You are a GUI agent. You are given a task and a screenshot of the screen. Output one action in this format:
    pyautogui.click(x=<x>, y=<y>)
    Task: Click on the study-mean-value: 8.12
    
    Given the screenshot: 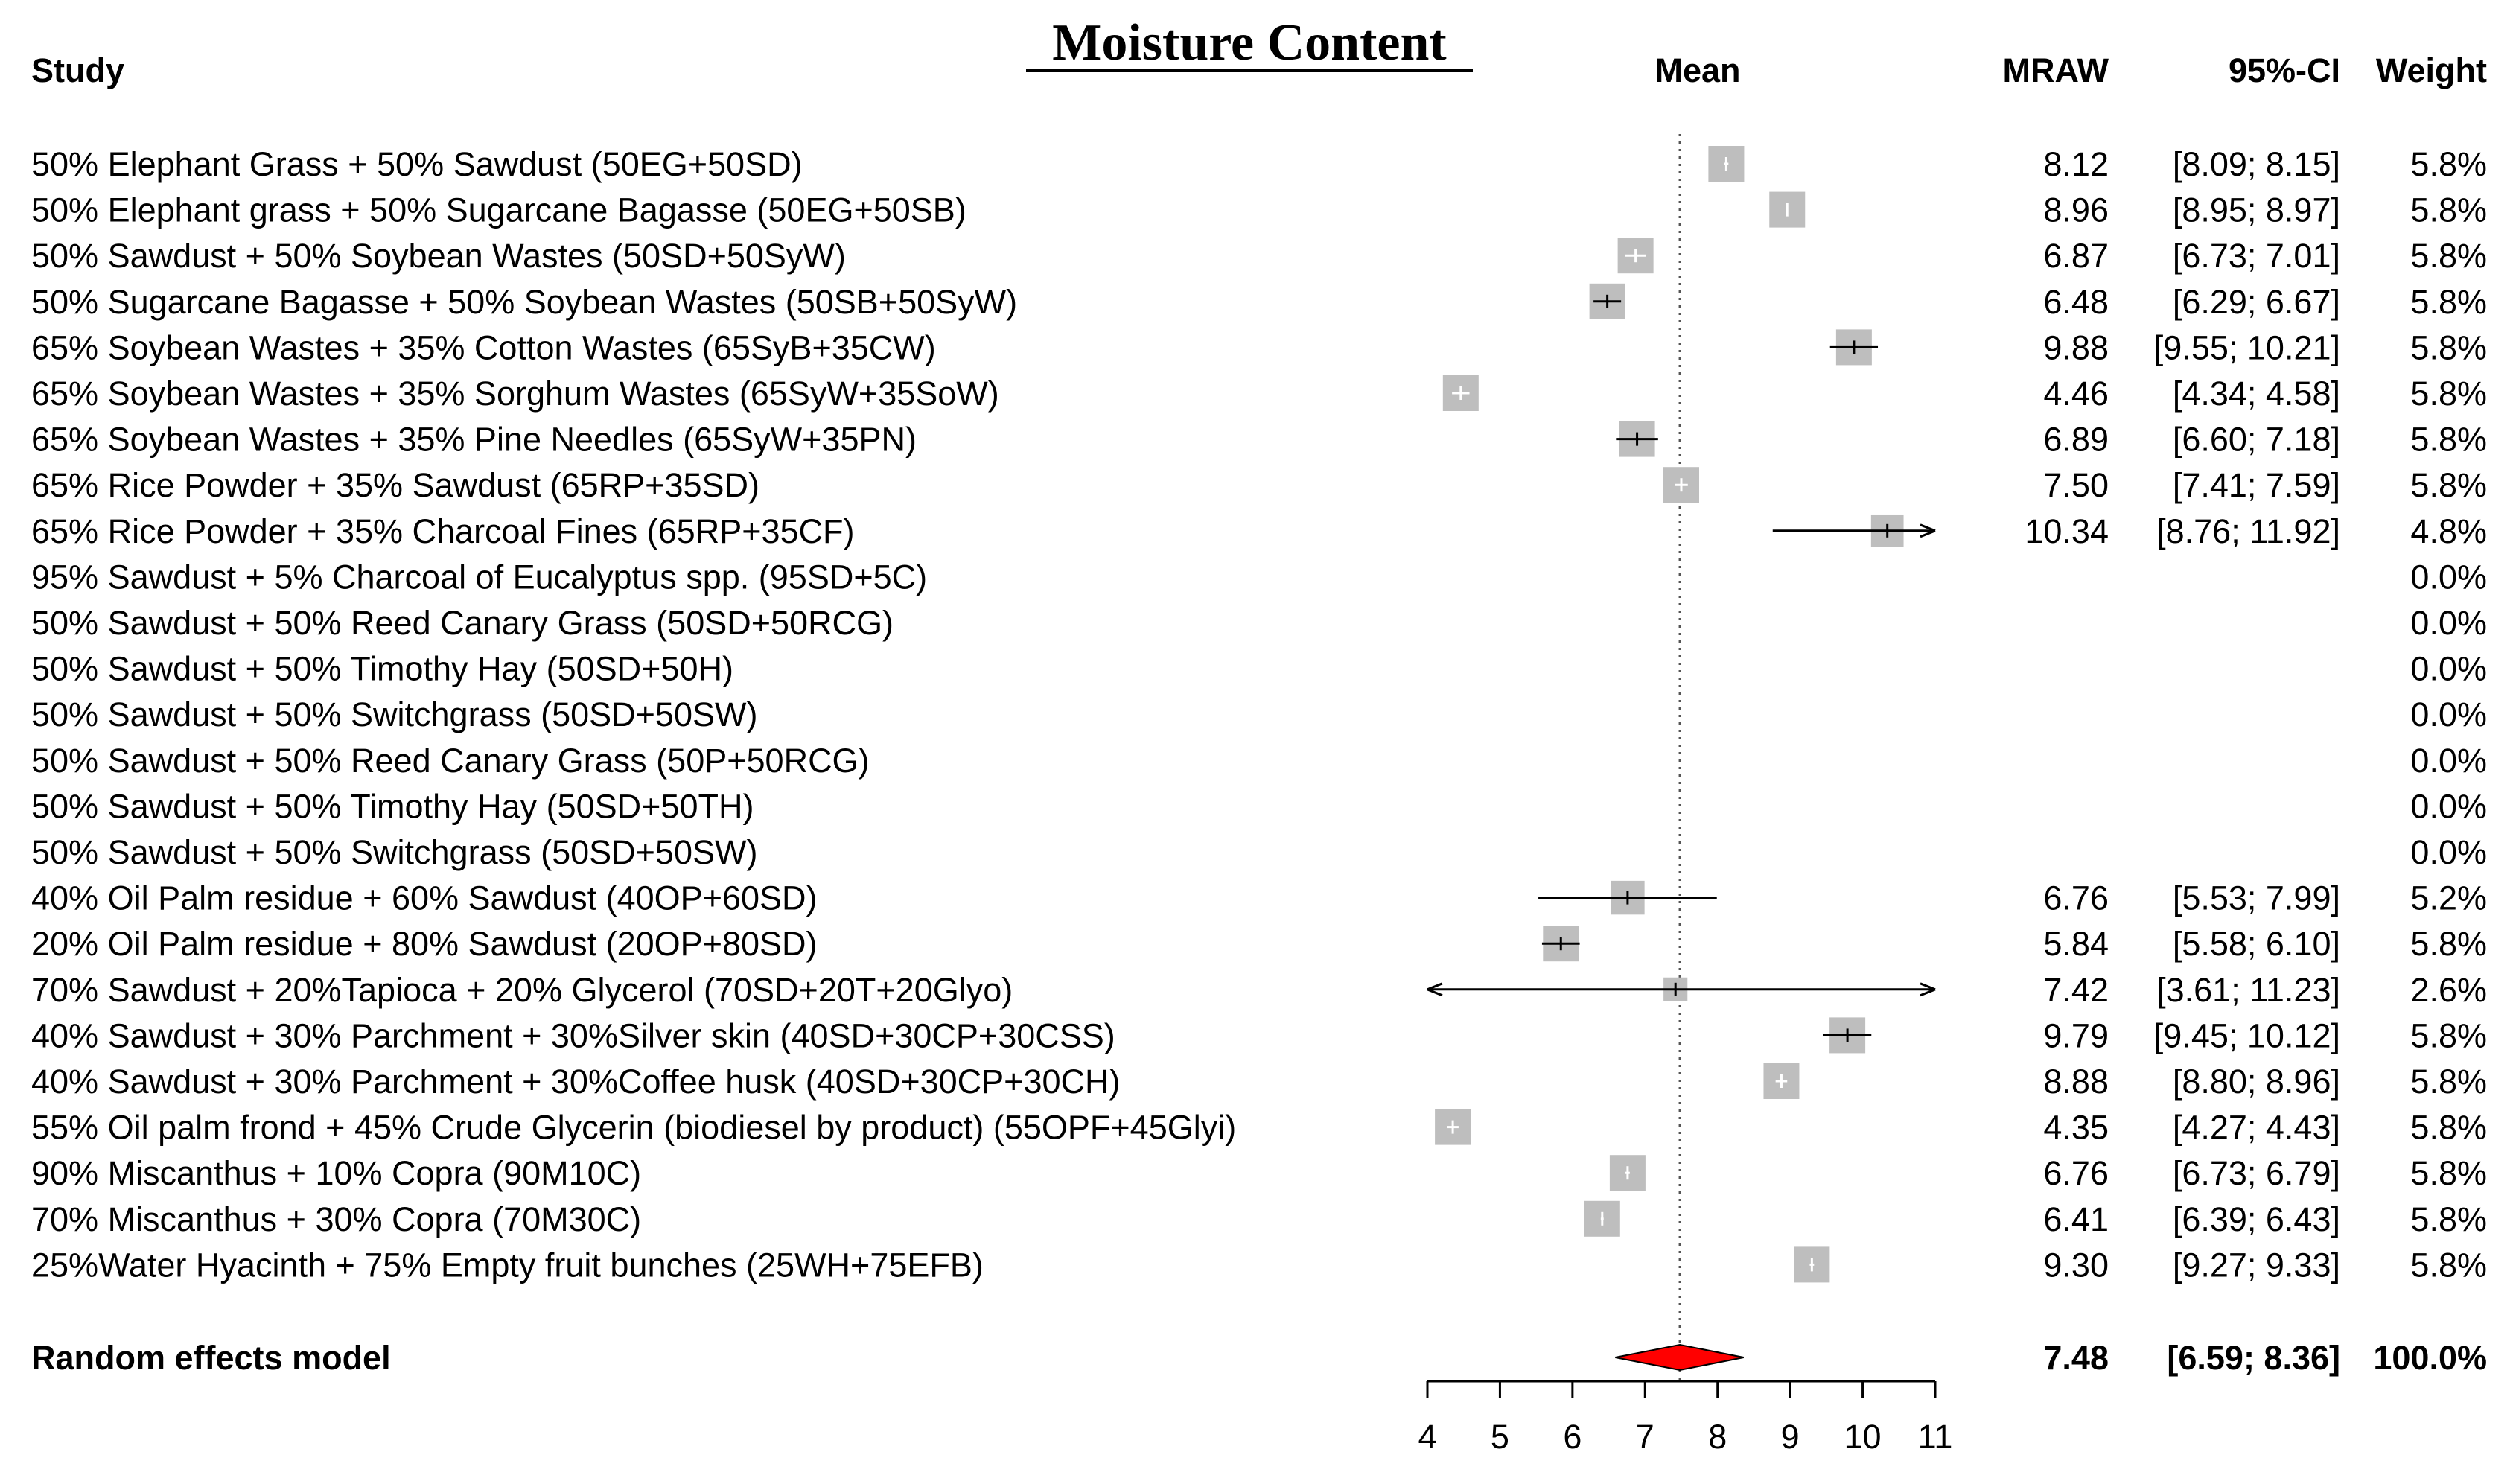 What is the action you would take?
    pyautogui.click(x=2076, y=164)
    